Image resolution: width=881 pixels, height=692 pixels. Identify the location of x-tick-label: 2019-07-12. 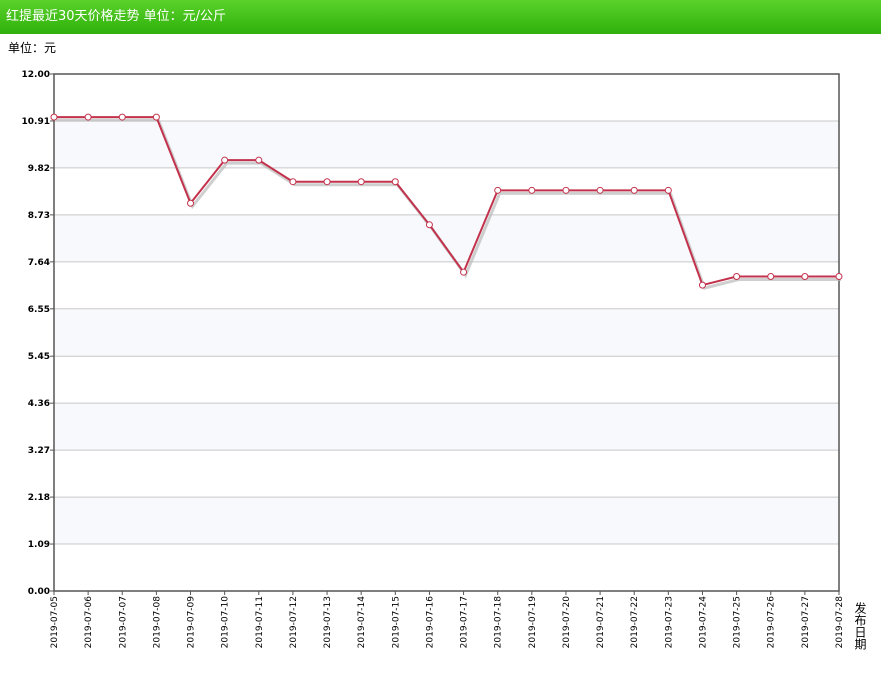
(294, 622).